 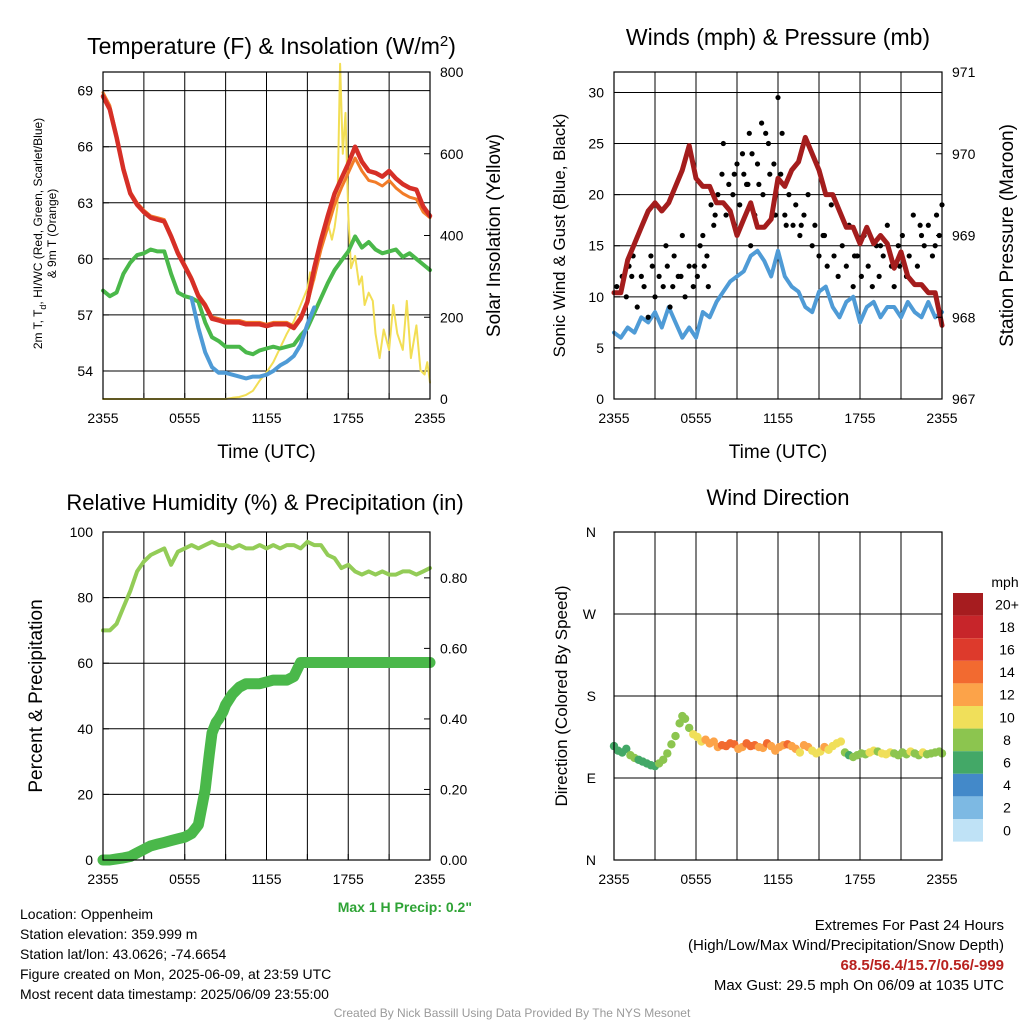 What do you see at coordinates (453, 860) in the screenshot?
I see `y-right-tick-label: 0.00` at bounding box center [453, 860].